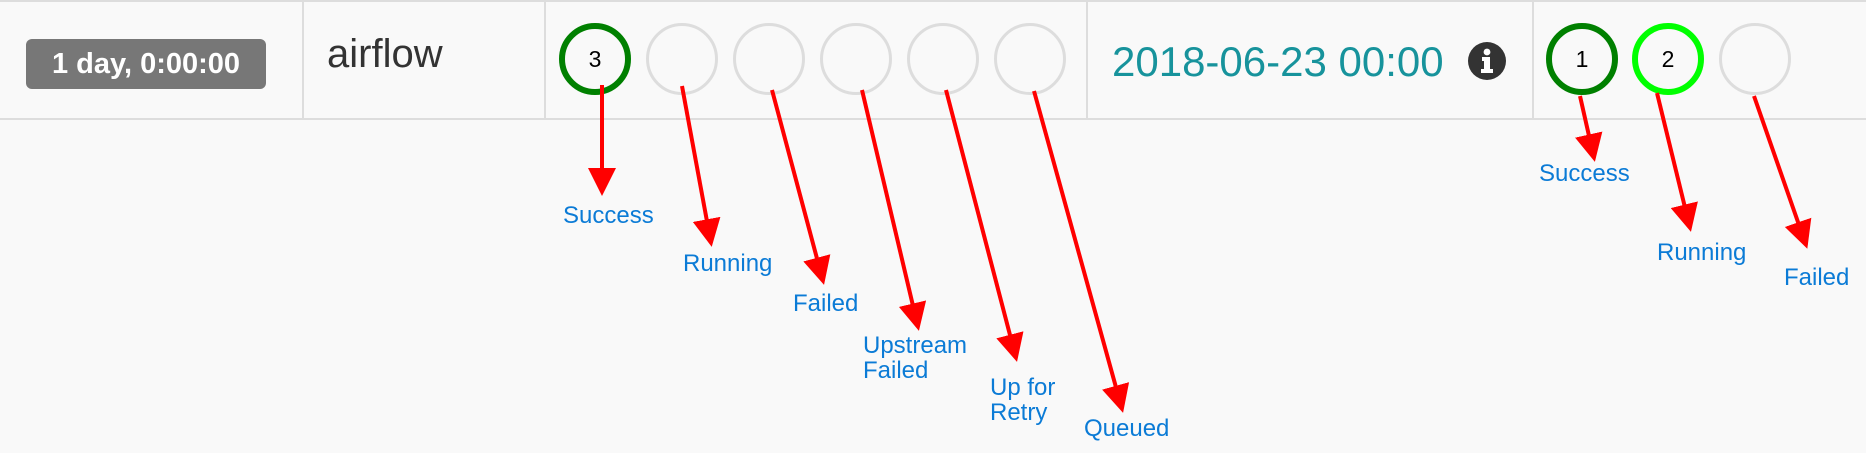  I want to click on annotation-task-success: Success, so click(608, 215).